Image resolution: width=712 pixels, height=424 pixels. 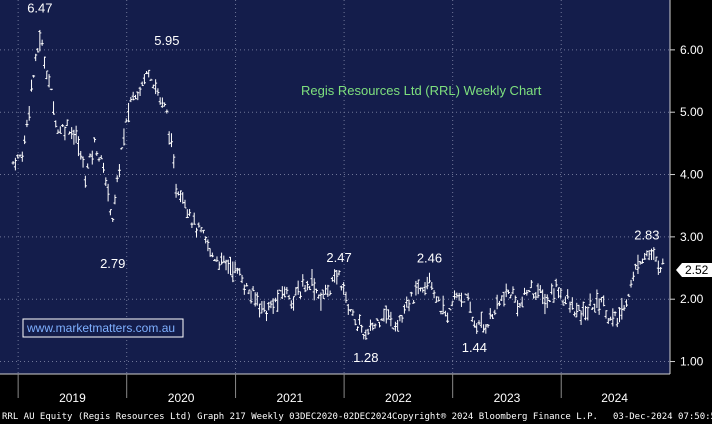 What do you see at coordinates (692, 299) in the screenshot?
I see `y-tick-label: 2.00` at bounding box center [692, 299].